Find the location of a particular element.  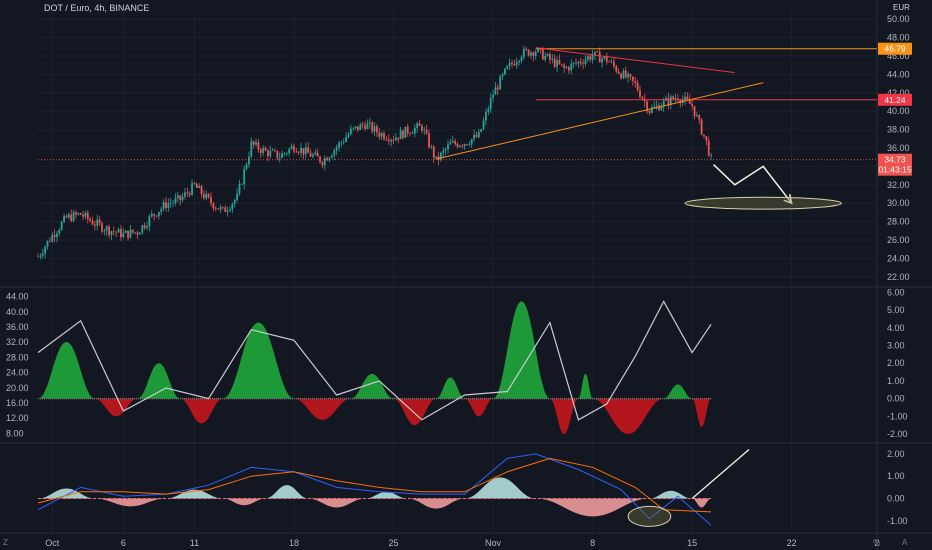

time-tick-label: 6 is located at coordinates (123, 543).